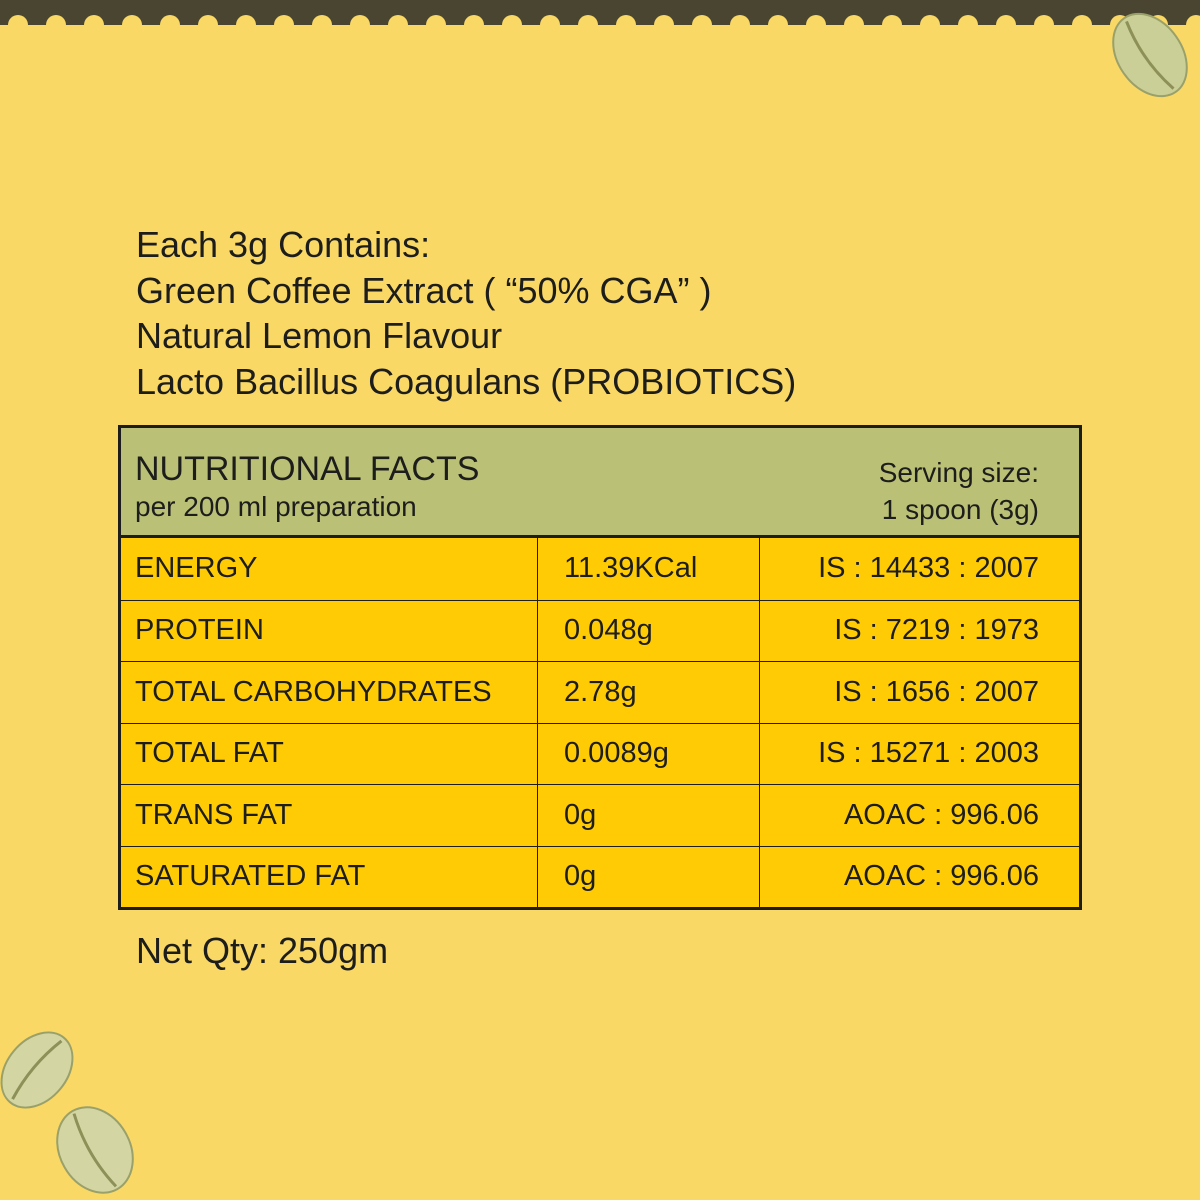  Describe the element at coordinates (262, 950) in the screenshot. I see `net-quantity: Net Qty: 250gm` at that location.